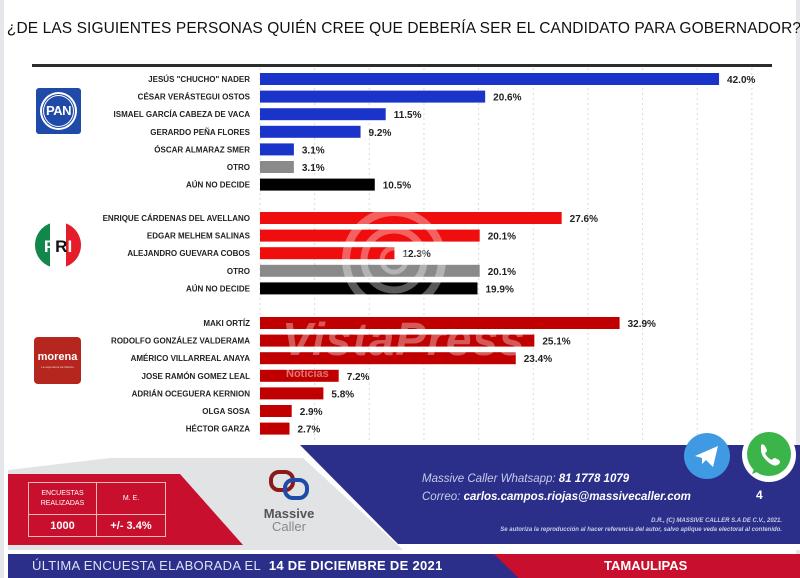  Describe the element at coordinates (289, 485) in the screenshot. I see `chat-bubbles-icon` at that location.